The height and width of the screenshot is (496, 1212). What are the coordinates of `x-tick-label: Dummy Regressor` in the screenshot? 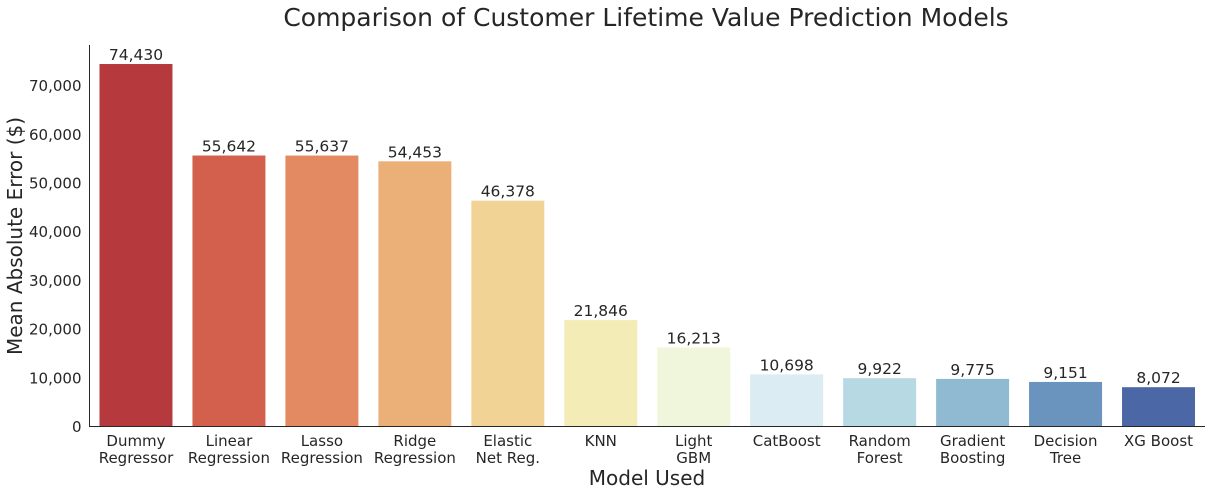 It's located at (136, 449).